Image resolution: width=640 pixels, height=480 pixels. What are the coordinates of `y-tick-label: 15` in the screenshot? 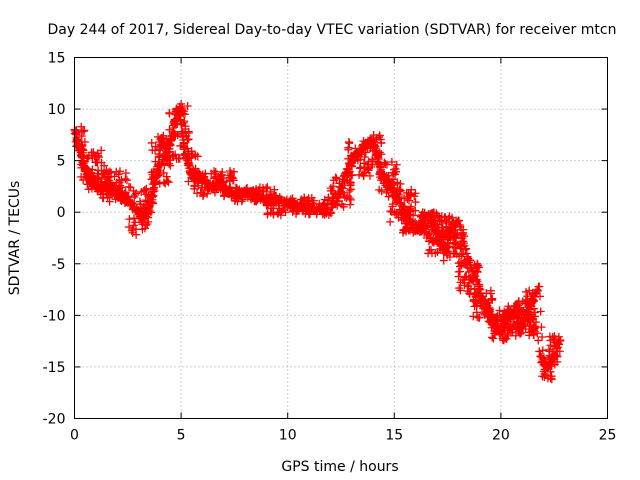 It's located at (57, 59).